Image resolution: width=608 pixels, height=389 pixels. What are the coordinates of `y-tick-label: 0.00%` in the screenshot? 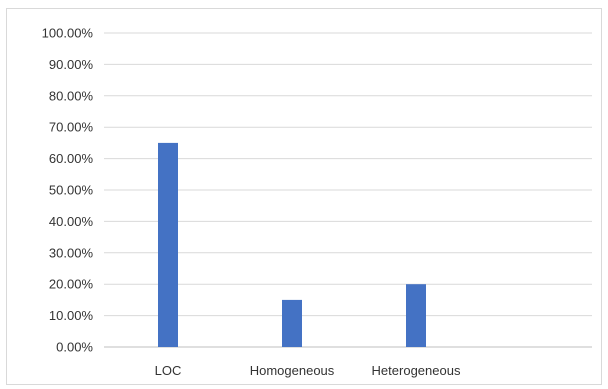 It's located at (74, 347).